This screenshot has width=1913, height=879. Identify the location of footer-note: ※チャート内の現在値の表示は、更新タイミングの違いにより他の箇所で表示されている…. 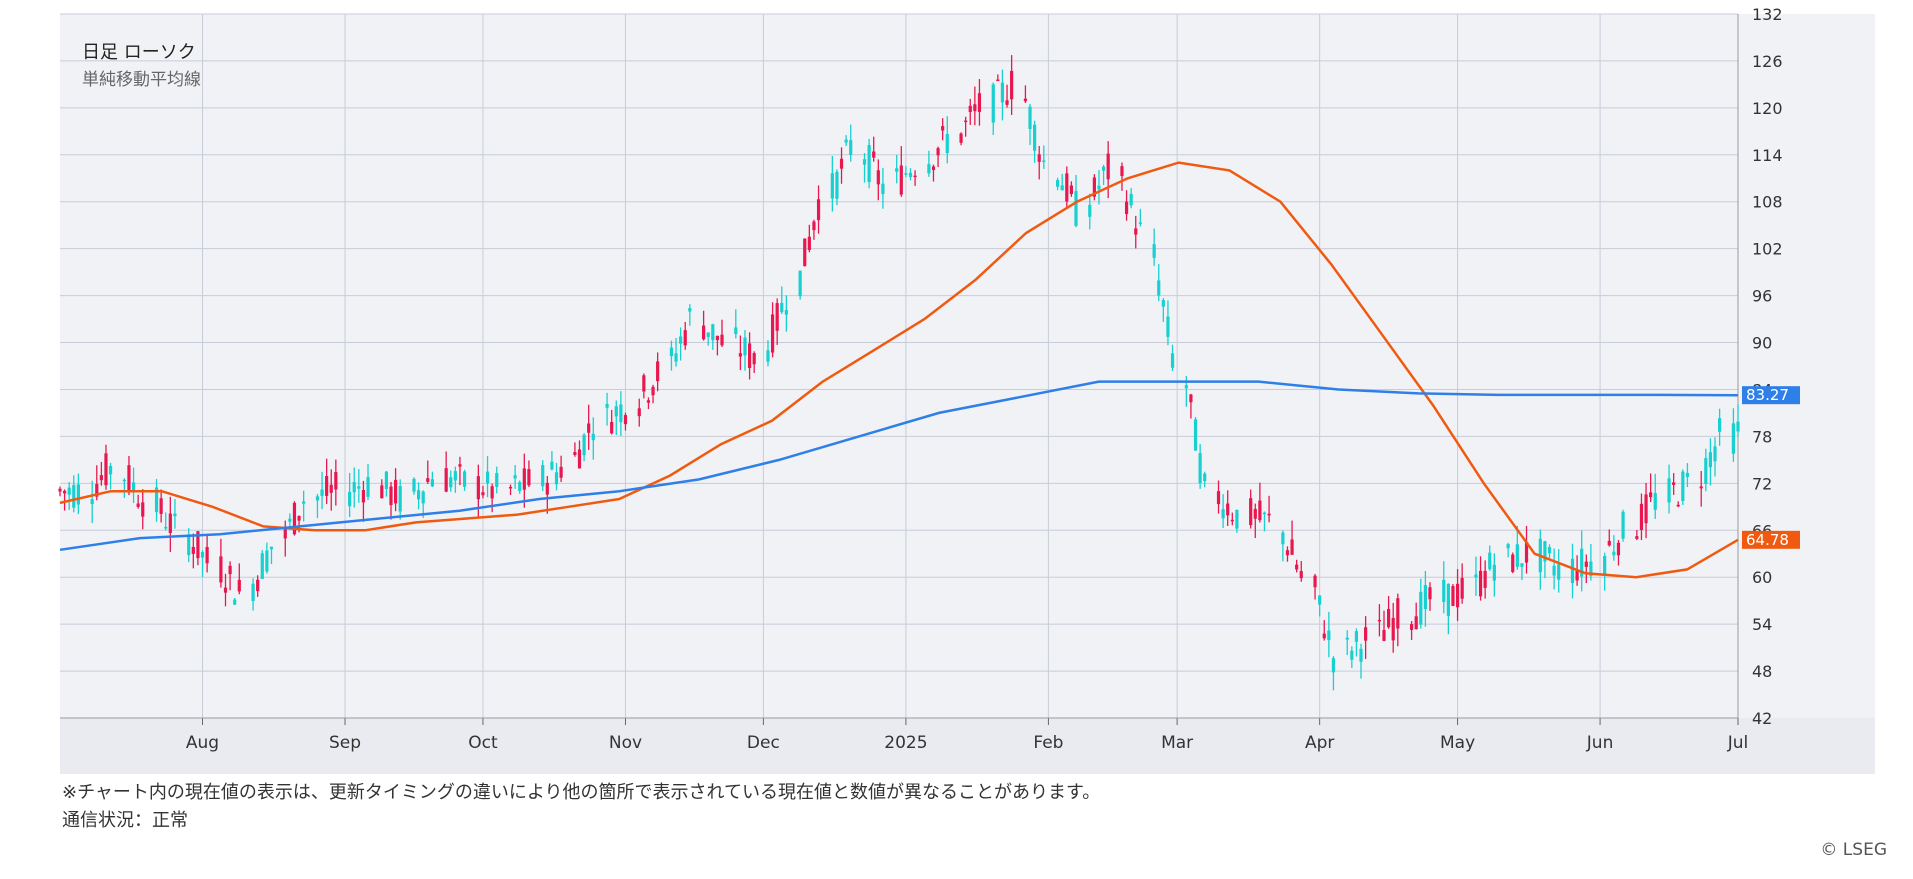
(581, 792).